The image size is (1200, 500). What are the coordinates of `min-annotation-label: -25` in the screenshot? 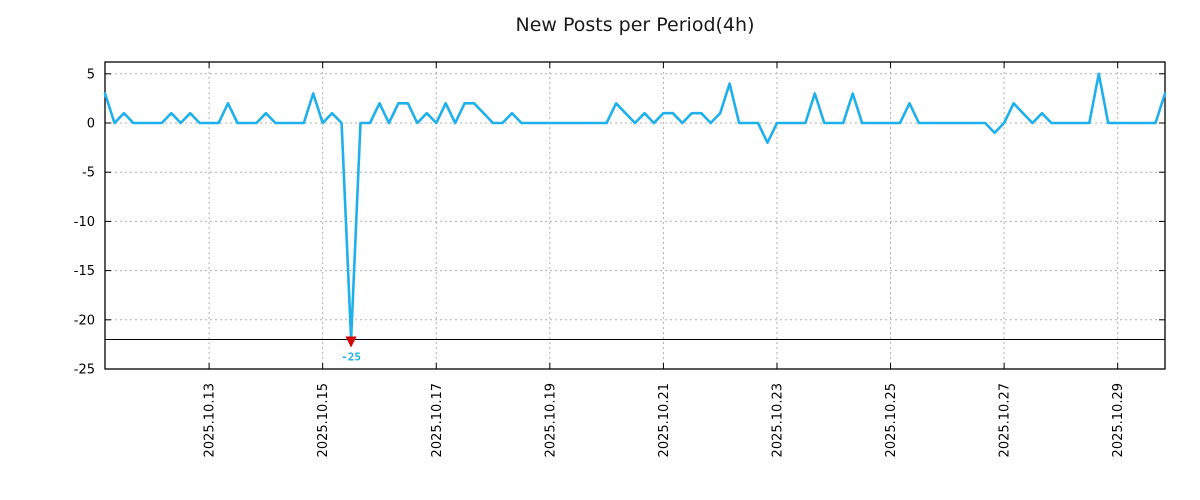 It's located at (351, 356).